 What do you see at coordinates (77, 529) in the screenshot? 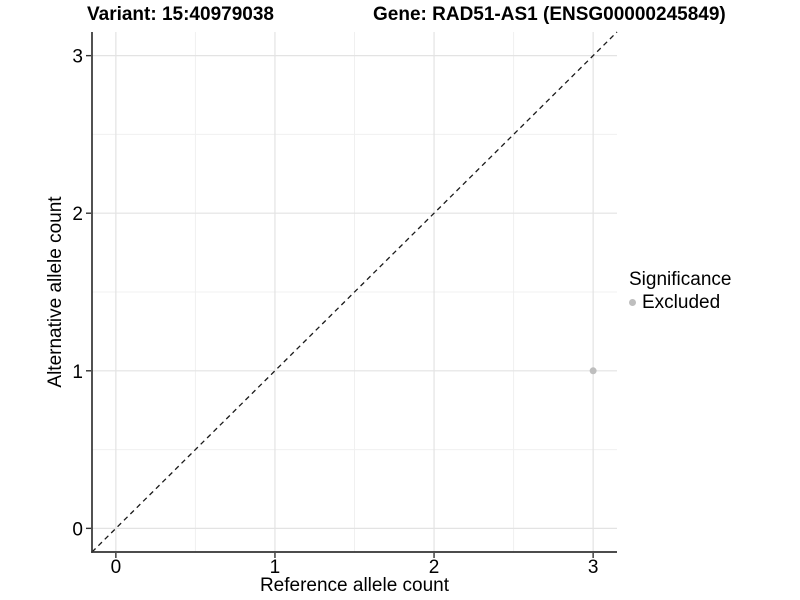
I see `y-tick-label: 0` at bounding box center [77, 529].